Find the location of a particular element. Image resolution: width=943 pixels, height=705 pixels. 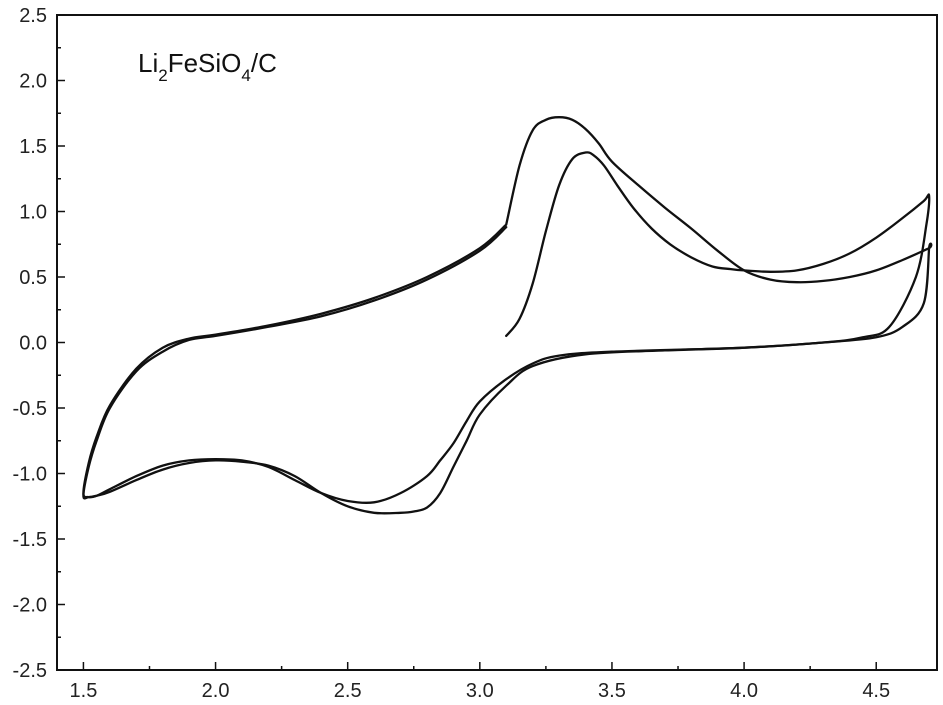

y-tick-label: -1.0 is located at coordinates (30, 475).